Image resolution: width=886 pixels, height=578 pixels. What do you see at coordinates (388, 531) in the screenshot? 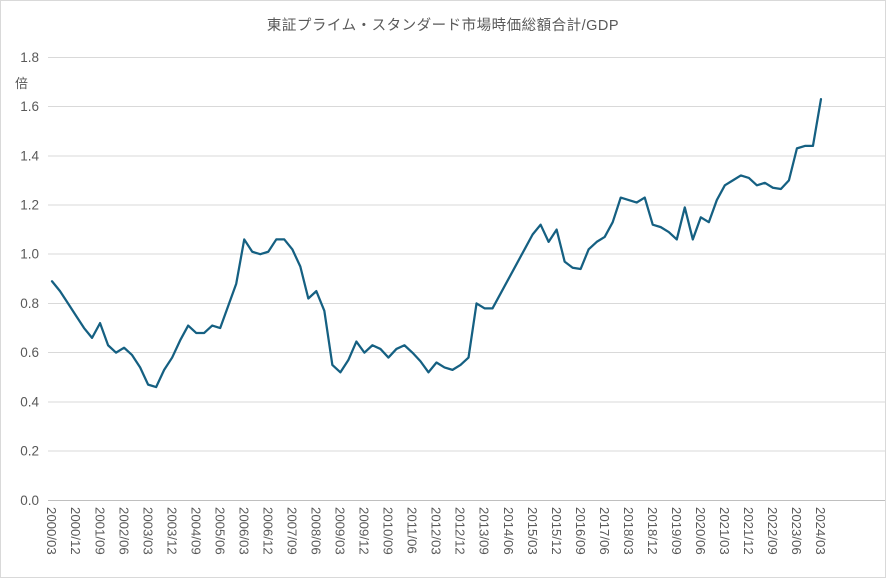
I see `x-tick-label: 2010/09` at bounding box center [388, 531].